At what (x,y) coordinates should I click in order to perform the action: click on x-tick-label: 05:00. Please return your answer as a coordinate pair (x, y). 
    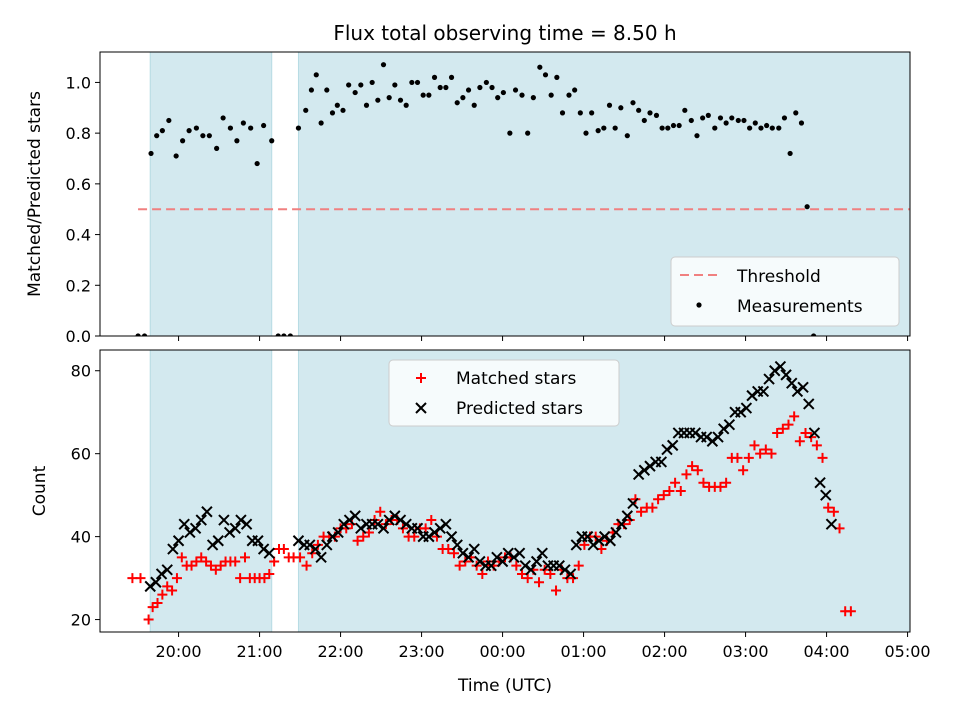
    Looking at the image, I should click on (908, 651).